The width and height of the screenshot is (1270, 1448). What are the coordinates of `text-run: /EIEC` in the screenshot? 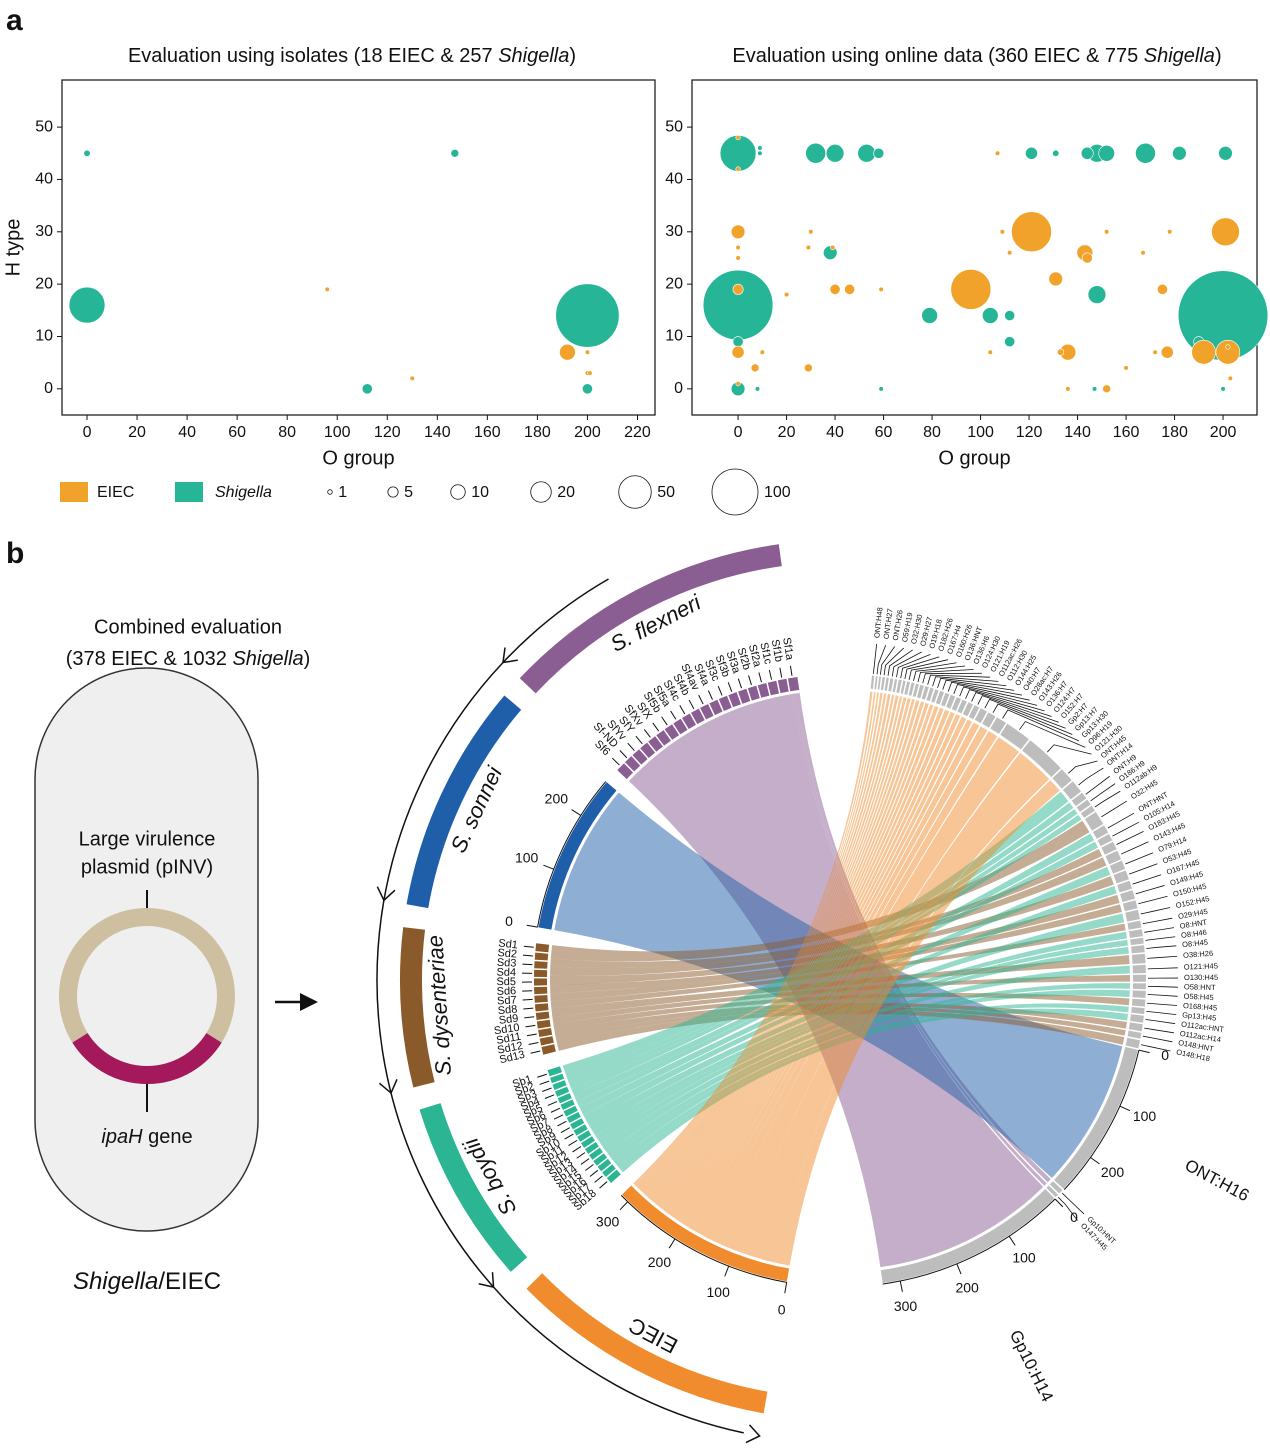 It's located at (189, 1281).